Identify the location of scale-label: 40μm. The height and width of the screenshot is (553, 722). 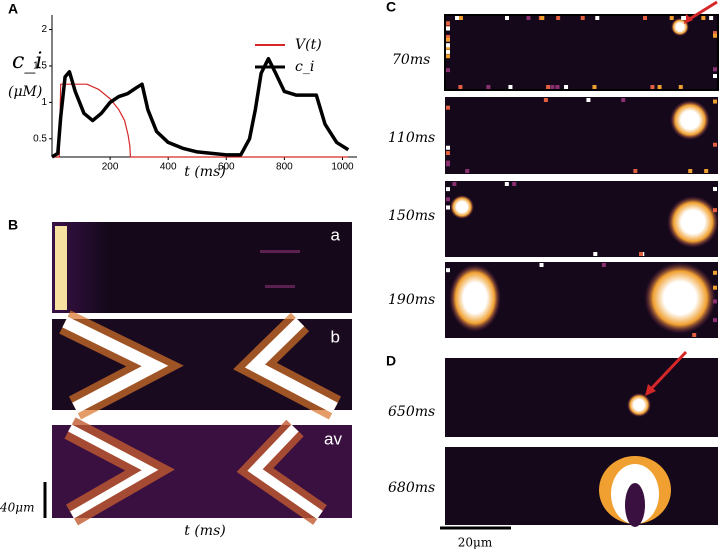
(17, 508).